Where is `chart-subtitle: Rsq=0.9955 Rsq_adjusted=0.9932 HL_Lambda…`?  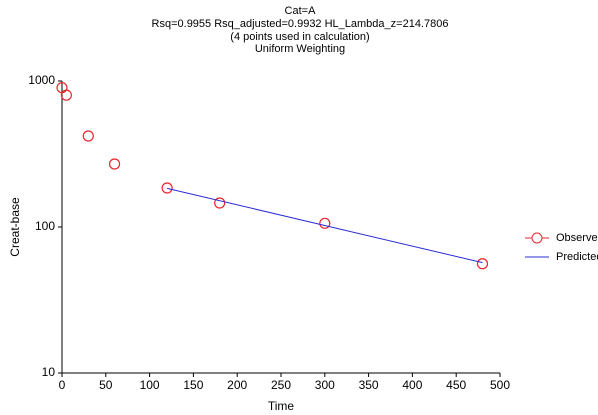 chart-subtitle: Rsq=0.9955 Rsq_adjusted=0.9932 HL_Lambda… is located at coordinates (300, 24).